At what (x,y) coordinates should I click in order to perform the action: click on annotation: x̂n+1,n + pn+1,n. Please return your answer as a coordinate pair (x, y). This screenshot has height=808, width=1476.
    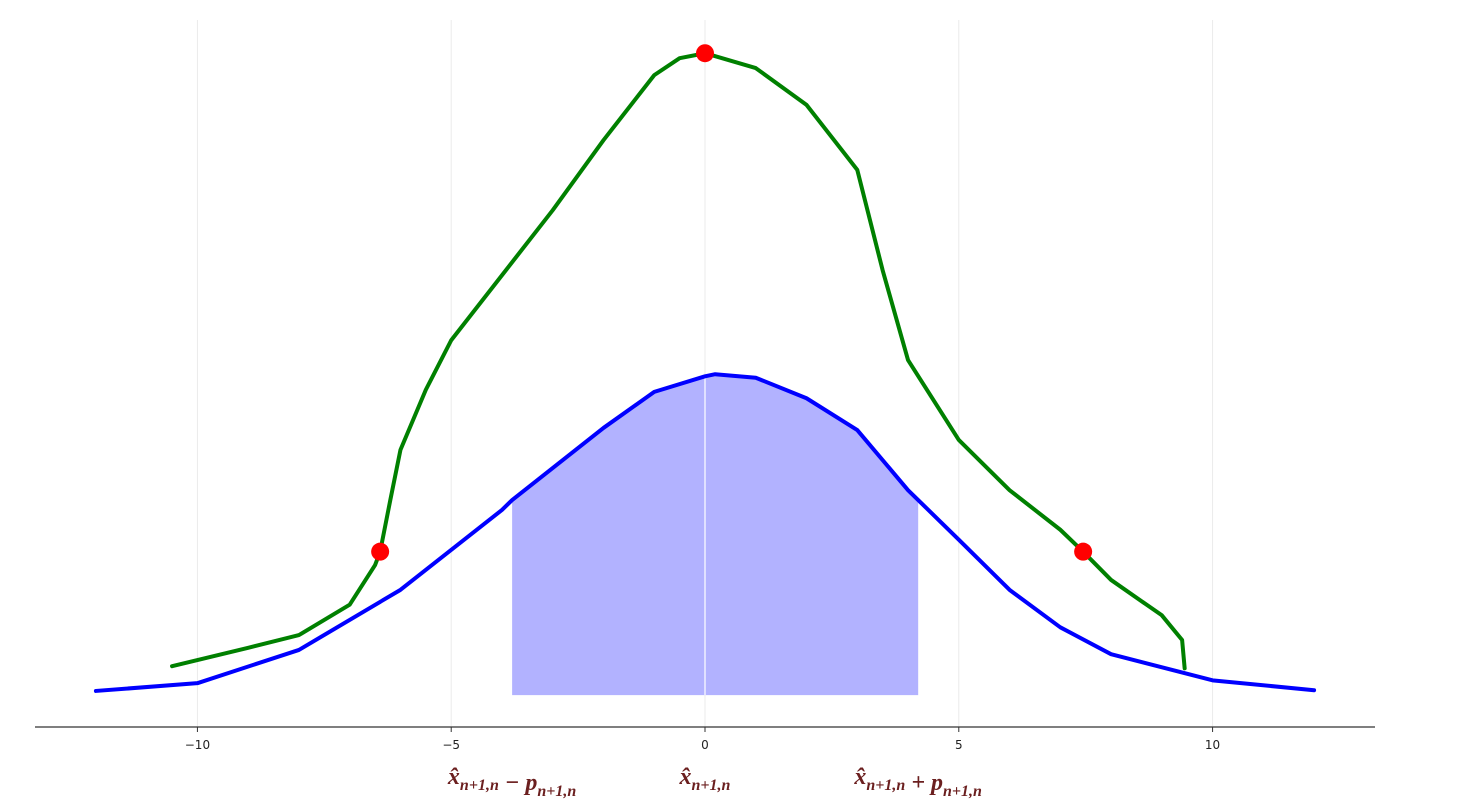
    Looking at the image, I should click on (917, 782).